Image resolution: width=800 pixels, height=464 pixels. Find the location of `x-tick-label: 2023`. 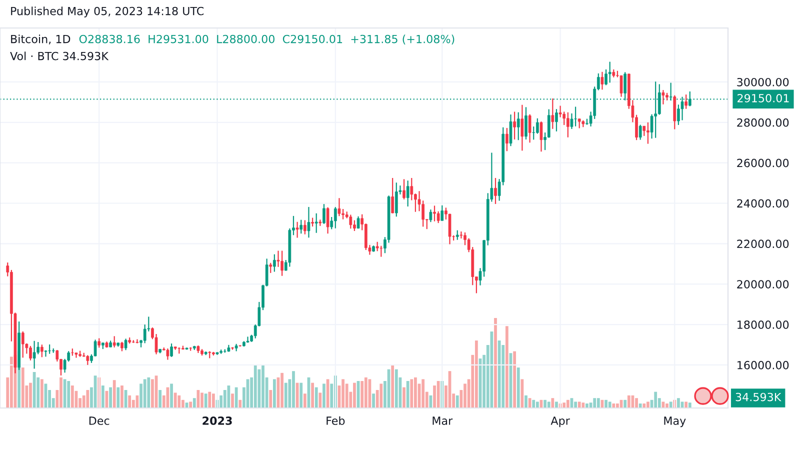

x-tick-label: 2023 is located at coordinates (217, 420).